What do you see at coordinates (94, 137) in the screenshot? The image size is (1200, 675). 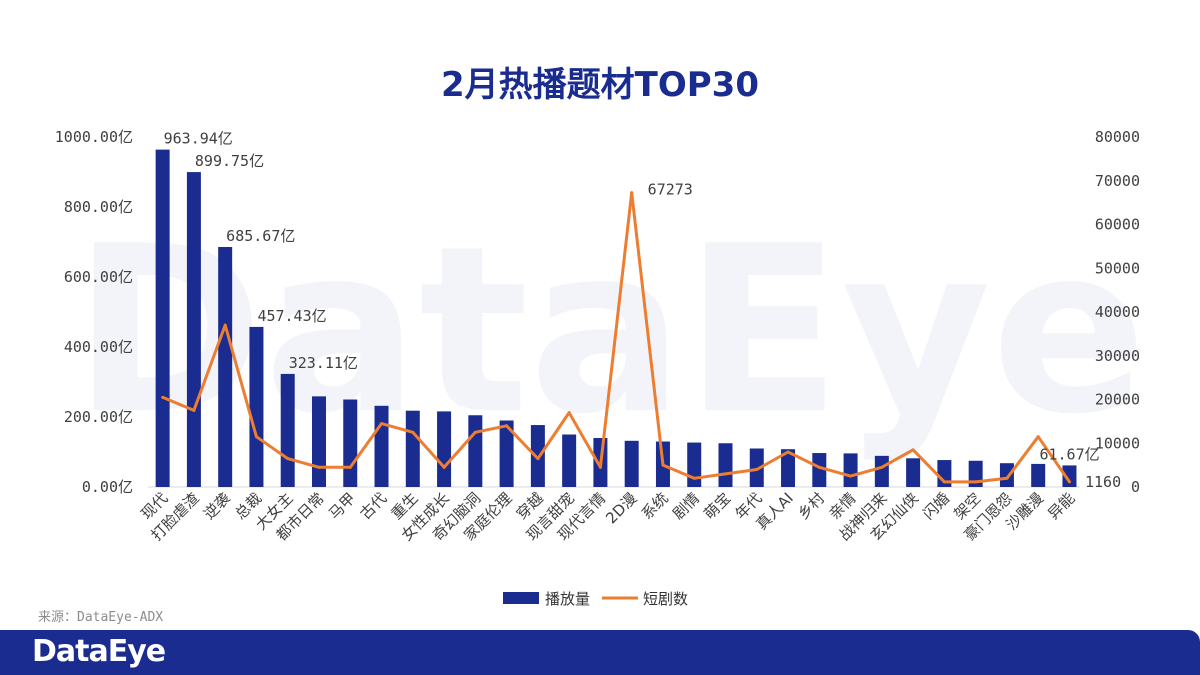 I see `y-left-tick-label: 1000.00亿` at bounding box center [94, 137].